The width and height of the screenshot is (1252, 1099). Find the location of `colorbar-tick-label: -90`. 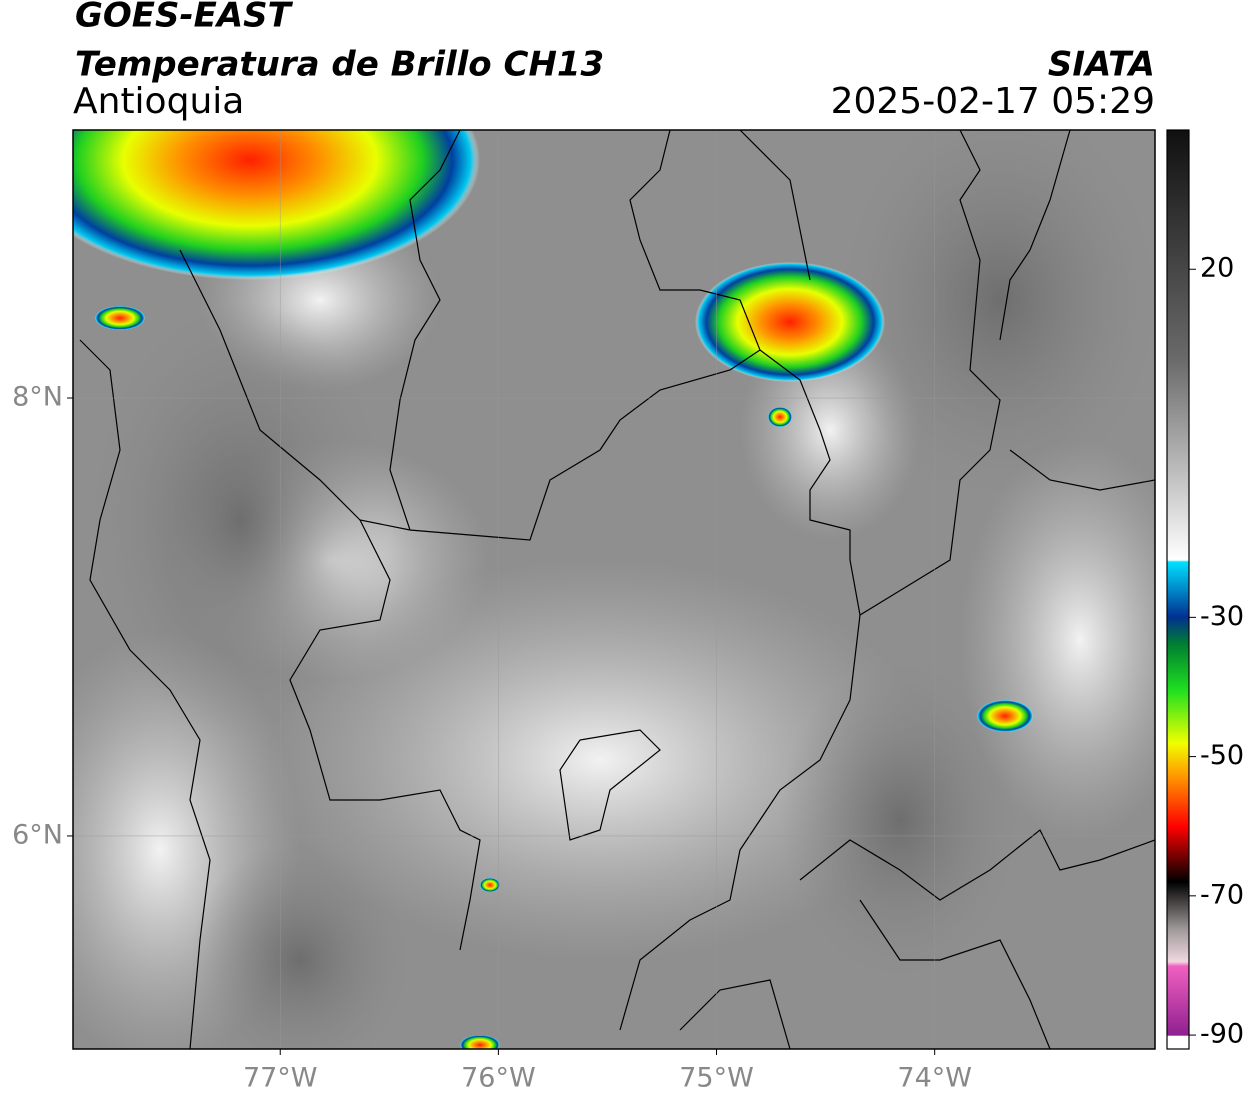

colorbar-tick-label: -90 is located at coordinates (1222, 1034).